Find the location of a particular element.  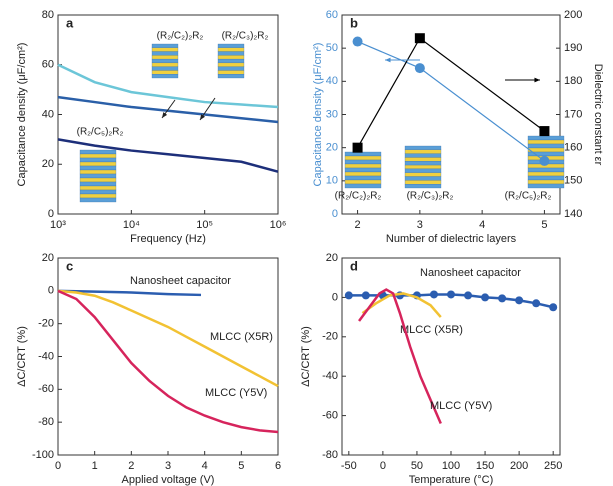

y2-tick-label: 140 is located at coordinates (573, 214).